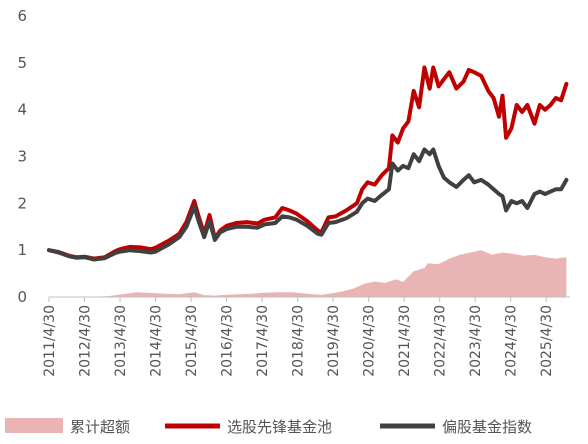 This screenshot has height=444, width=588. Describe the element at coordinates (192, 341) in the screenshot. I see `x-tick-label: 2015/4/30` at that location.